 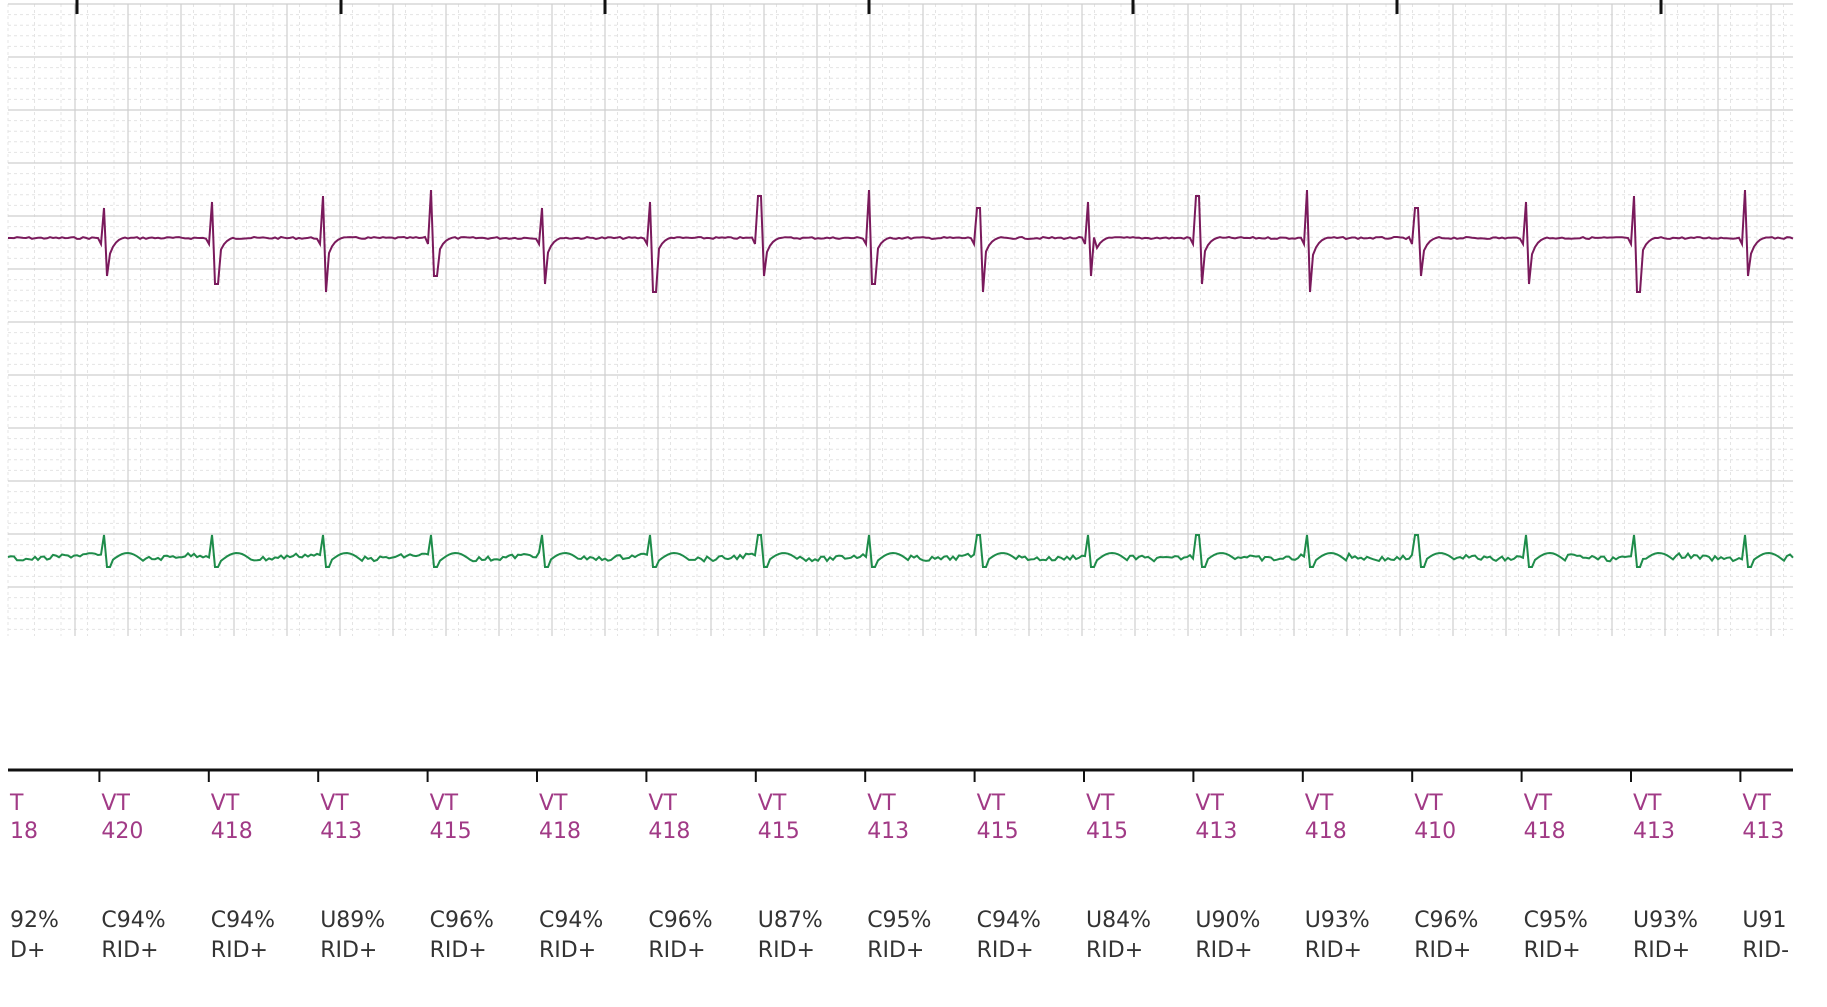 I want to click on beat-rate-label: 410, so click(x=1435, y=831).